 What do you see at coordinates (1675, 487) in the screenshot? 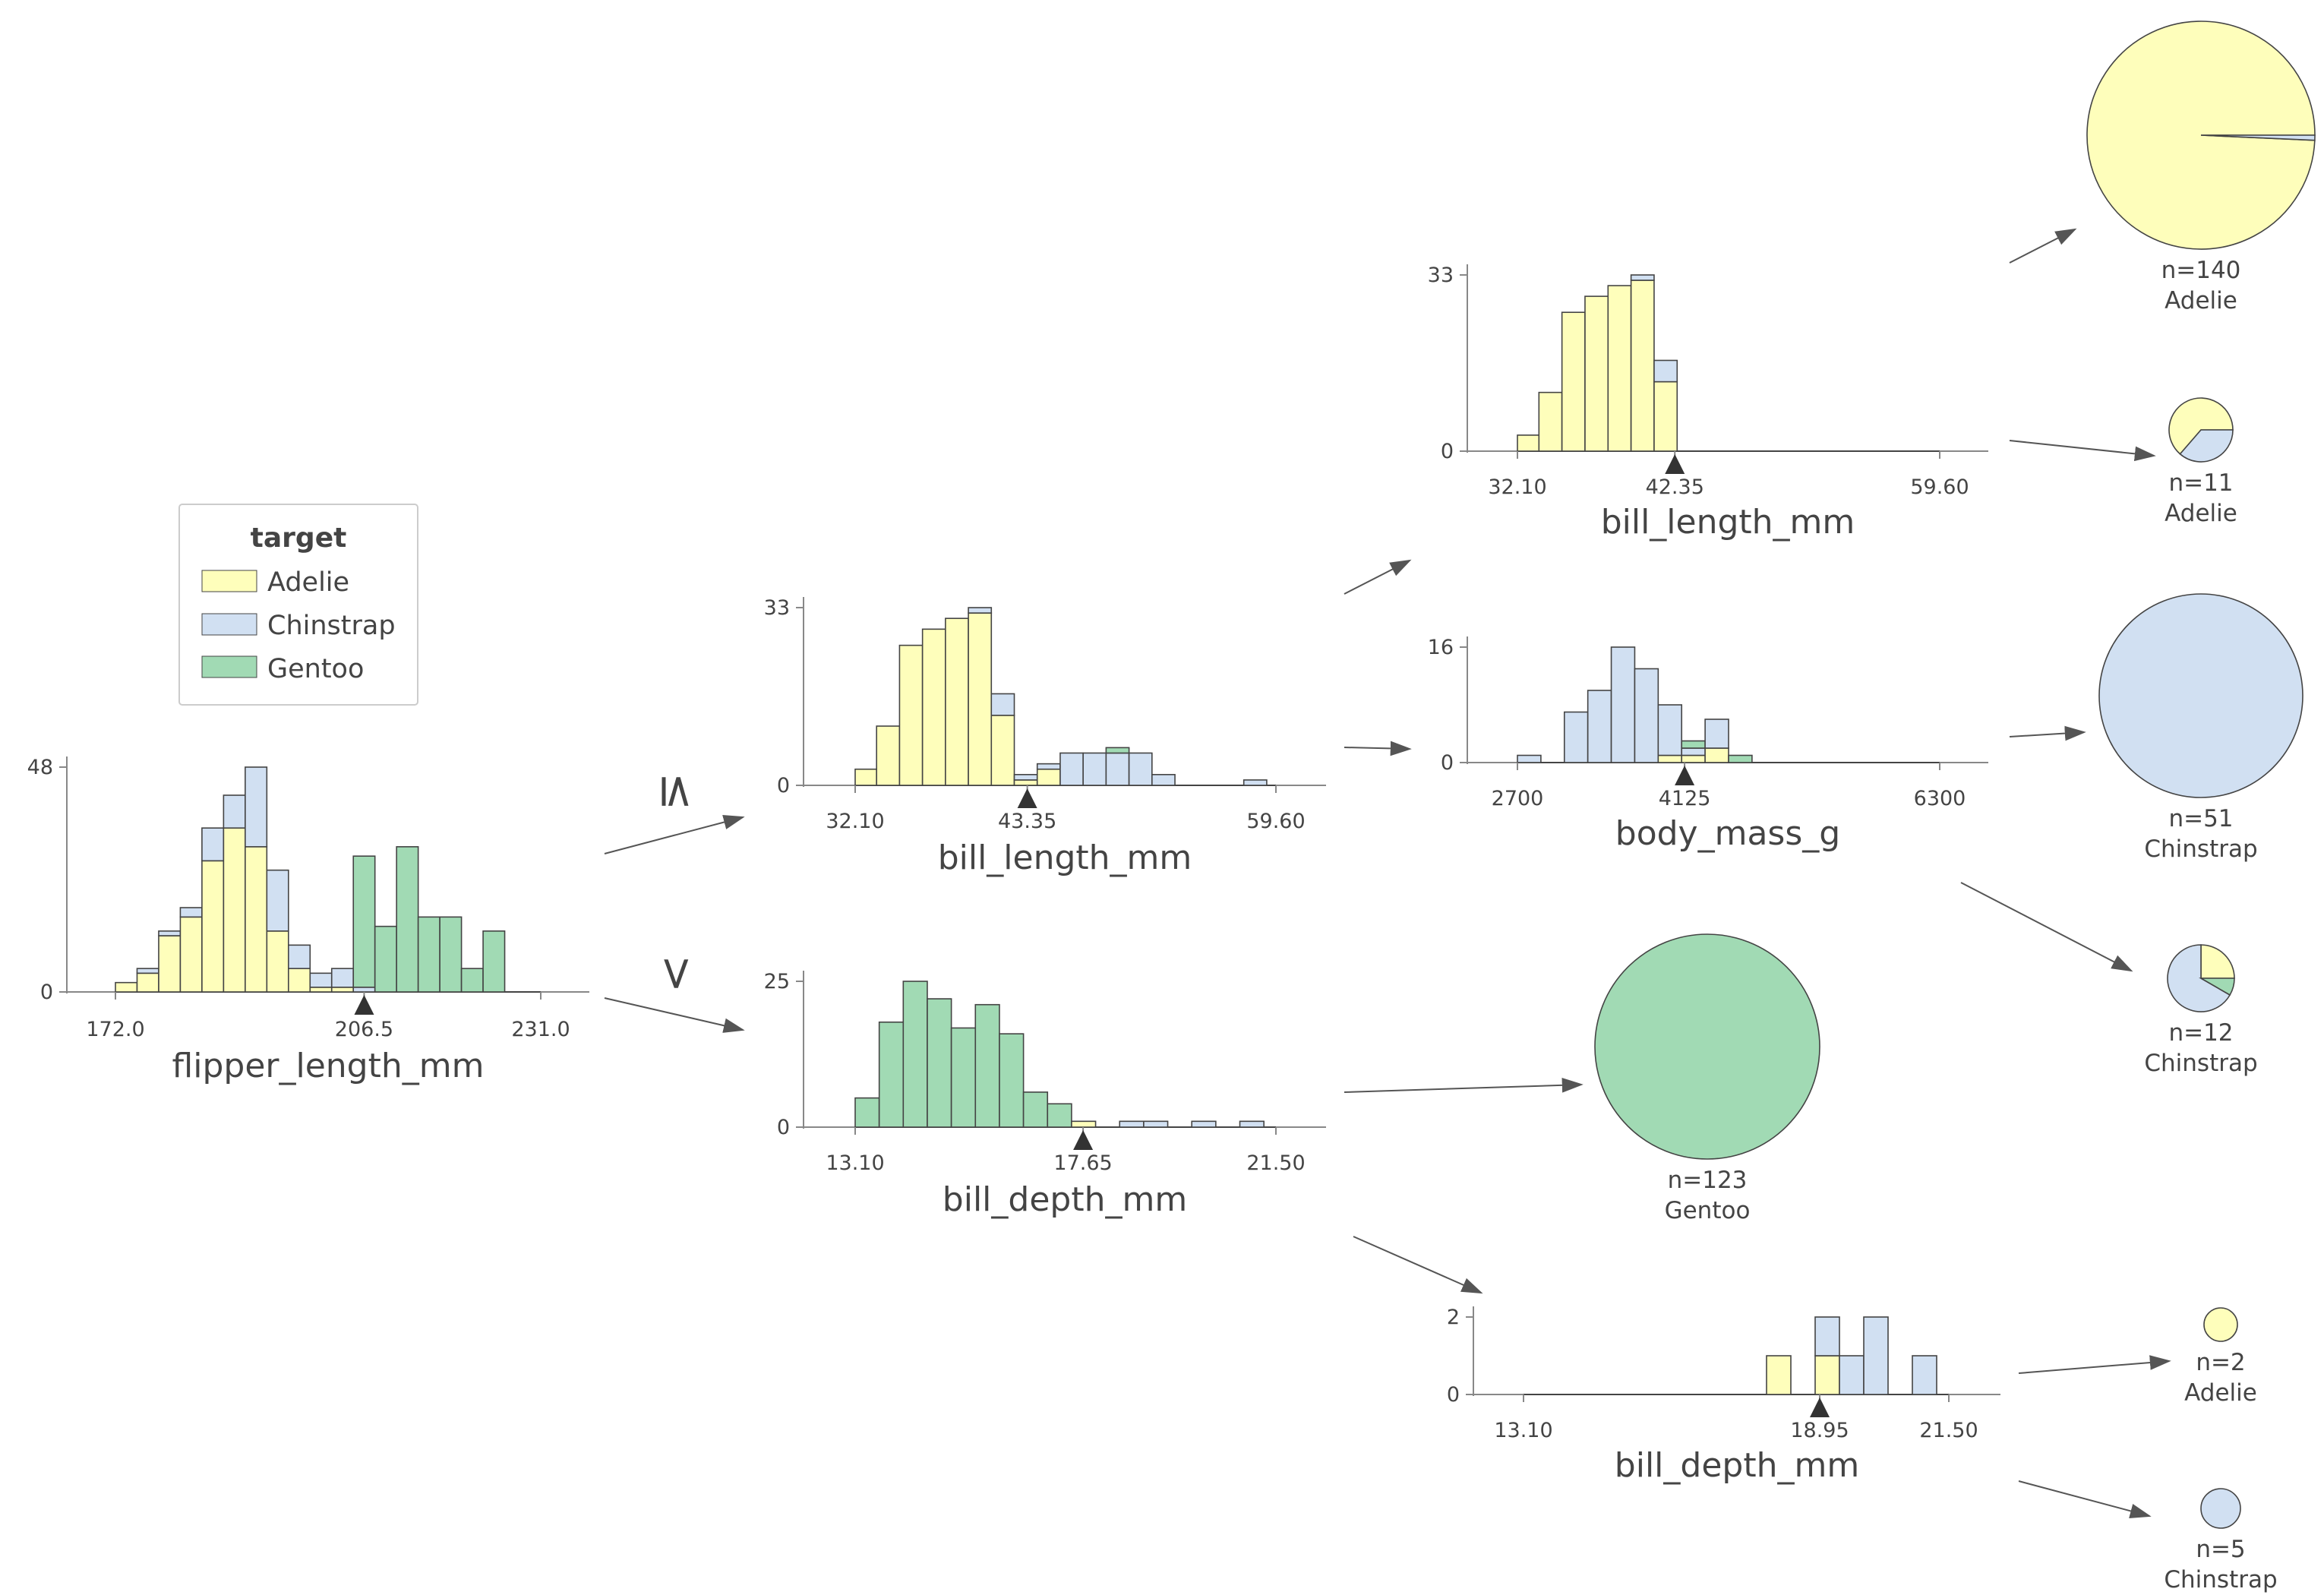
I see `x-tick-label: 42.35` at bounding box center [1675, 487].